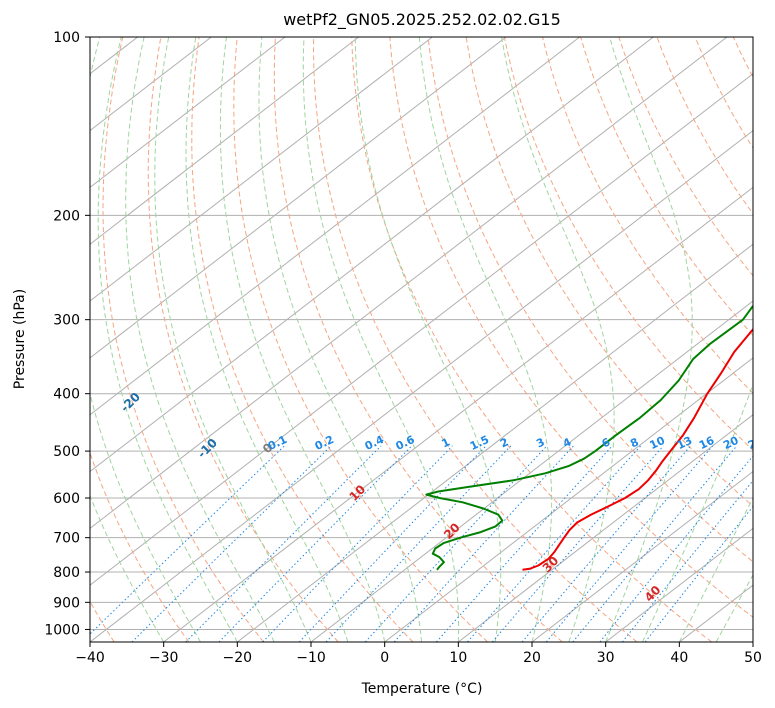 This screenshot has width=775, height=708. I want to click on y-axis-label: Pressure (hPa), so click(20, 339).